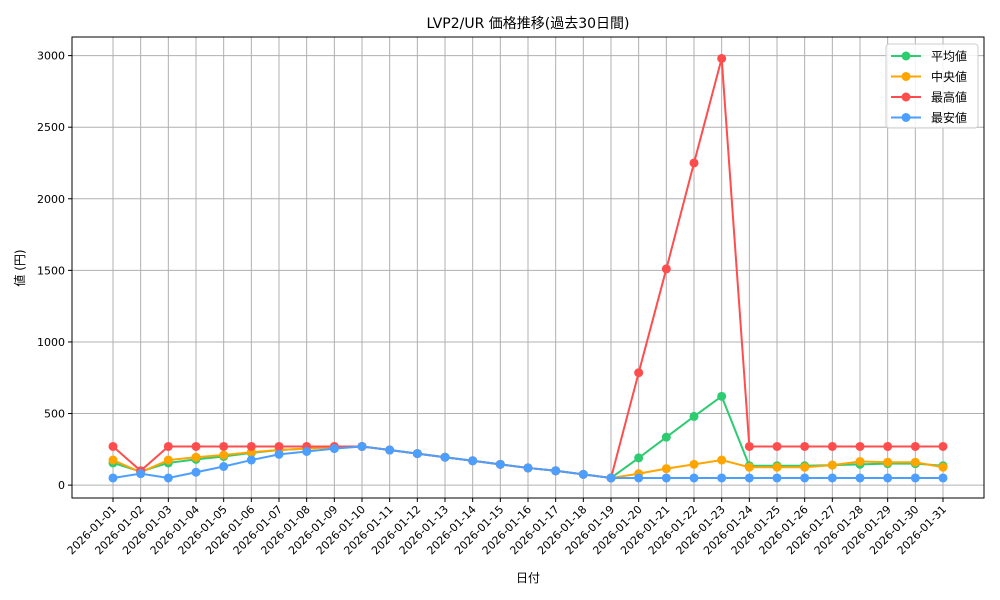  Describe the element at coordinates (527, 24) in the screenshot. I see `chart-title: LVP2/UR 価格推移(過去30日間)` at that location.